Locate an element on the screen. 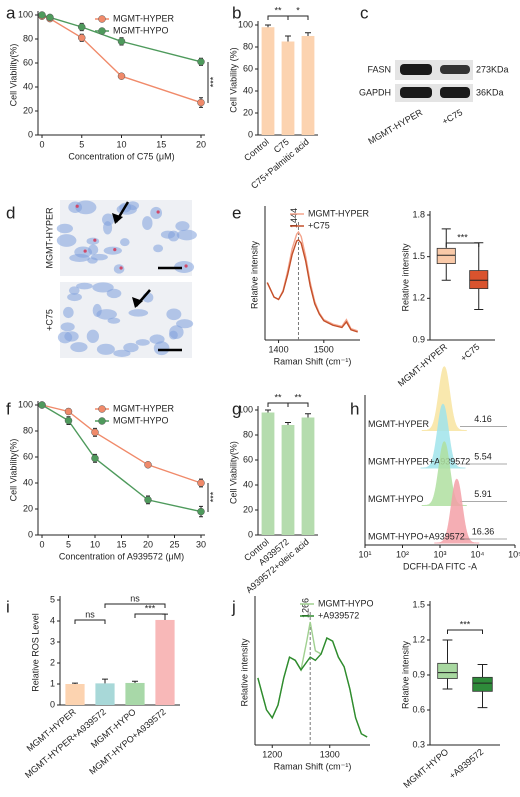 The width and height of the screenshot is (520, 797). lane-label: +C75 is located at coordinates (452, 117).